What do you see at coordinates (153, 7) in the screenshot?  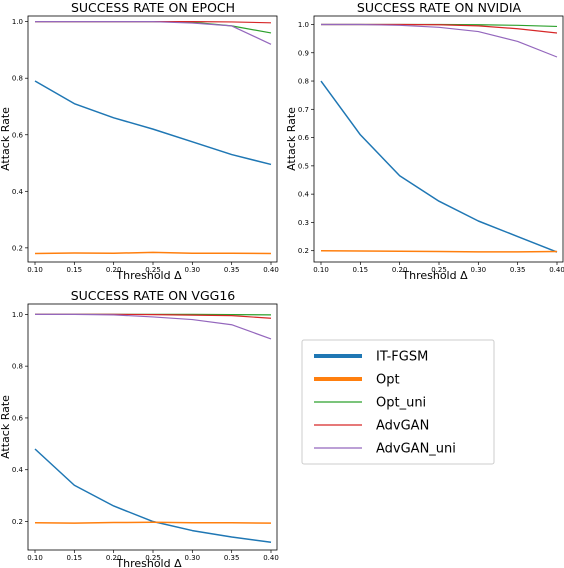 I see `chart-title: SUCCESS RATE ON EPOCH` at bounding box center [153, 7].